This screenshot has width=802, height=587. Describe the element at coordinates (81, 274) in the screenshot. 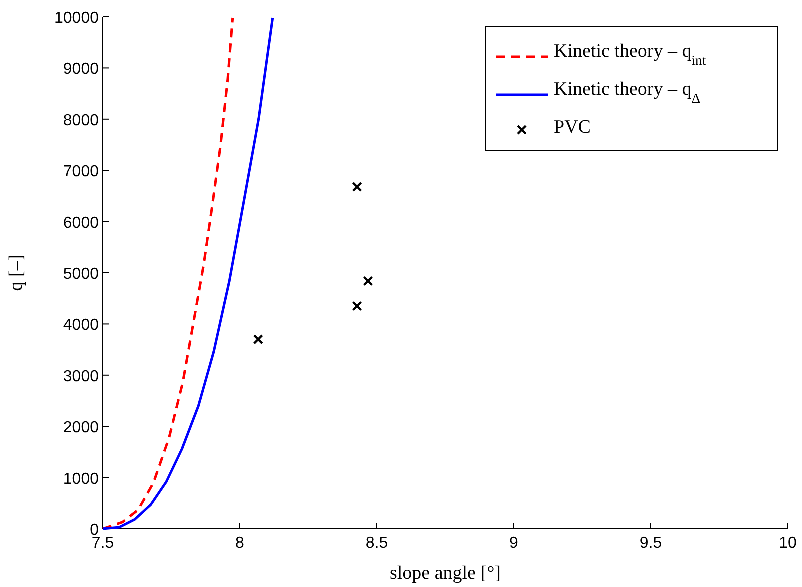

I see `y-tick-label: 5000` at that location.